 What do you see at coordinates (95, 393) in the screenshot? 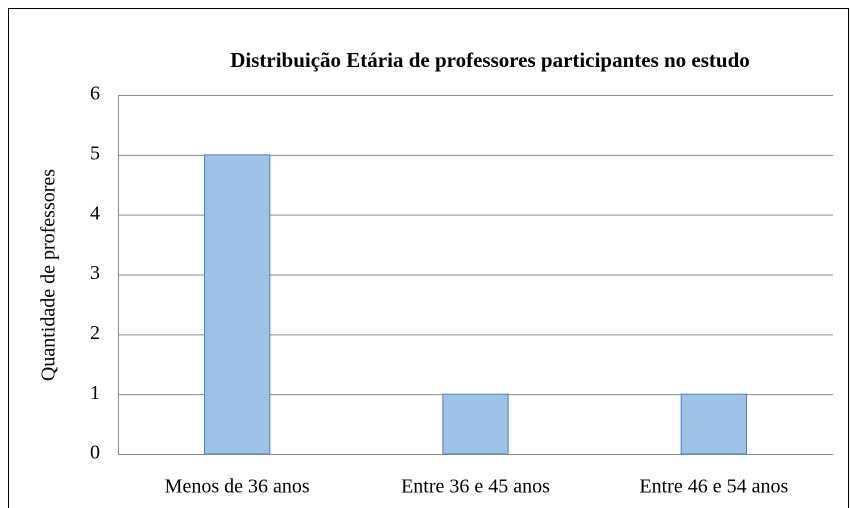
I see `y-tick-label: 1` at bounding box center [95, 393].